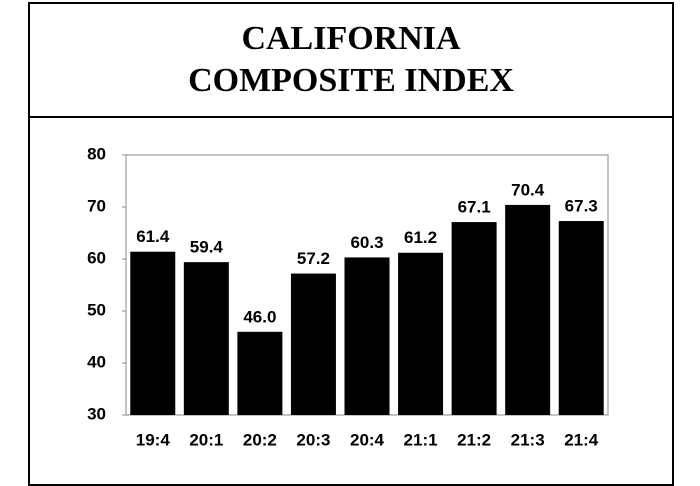 The image size is (700, 486). Describe the element at coordinates (313, 258) in the screenshot. I see `value-label: 57.2` at that location.